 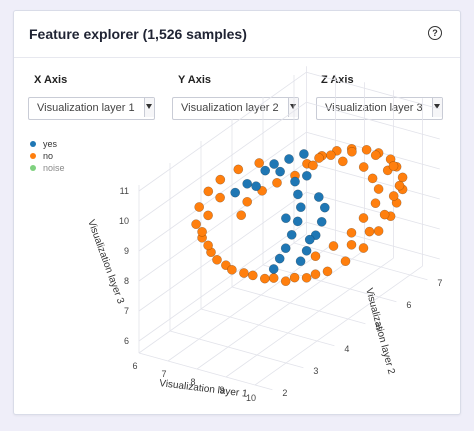 I want to click on y-tick-label: 3, so click(x=315, y=371).